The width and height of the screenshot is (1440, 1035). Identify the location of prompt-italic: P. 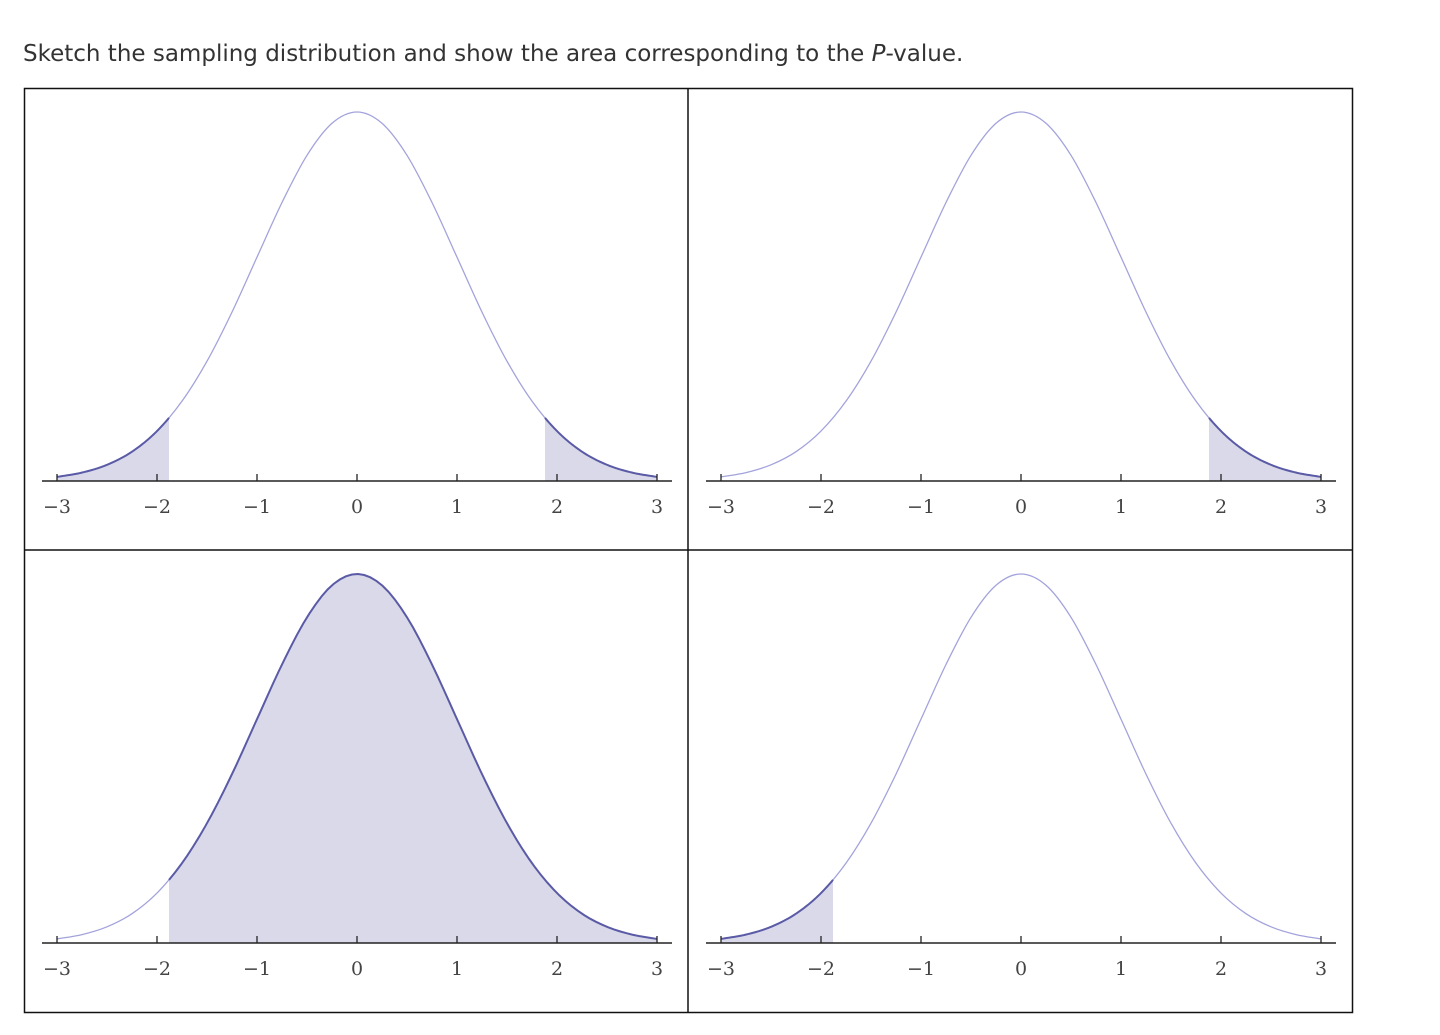
(879, 54).